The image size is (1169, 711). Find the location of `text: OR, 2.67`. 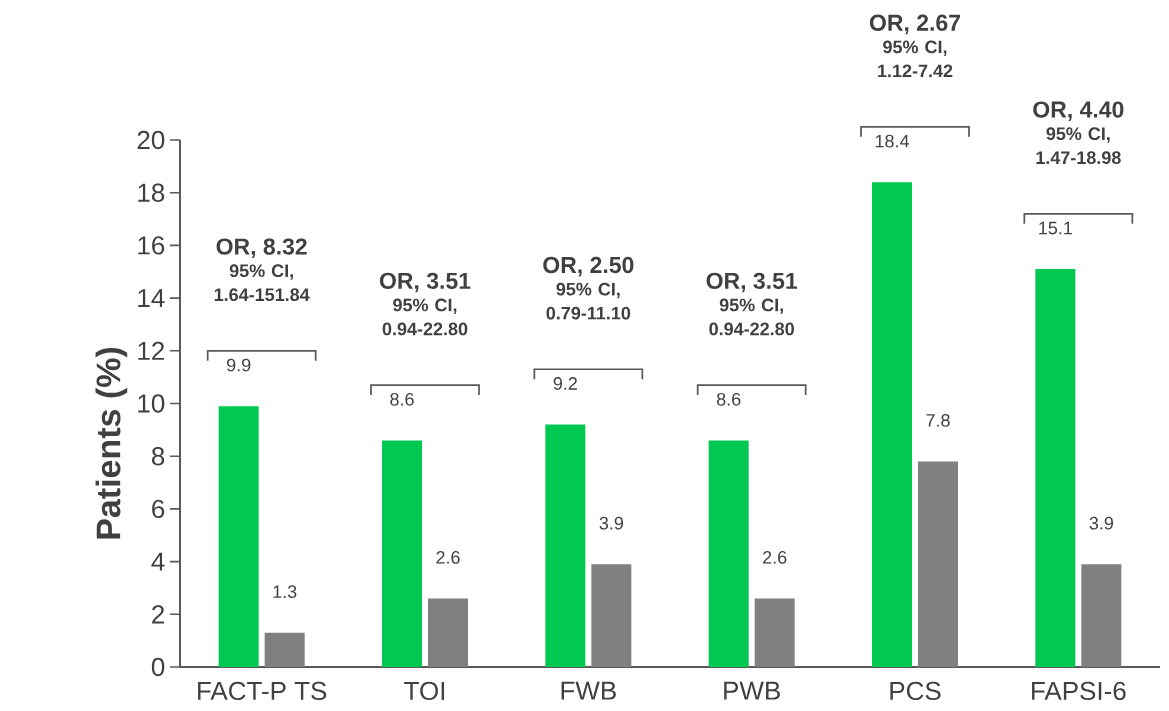

text: OR, 2.67 is located at coordinates (914, 24).